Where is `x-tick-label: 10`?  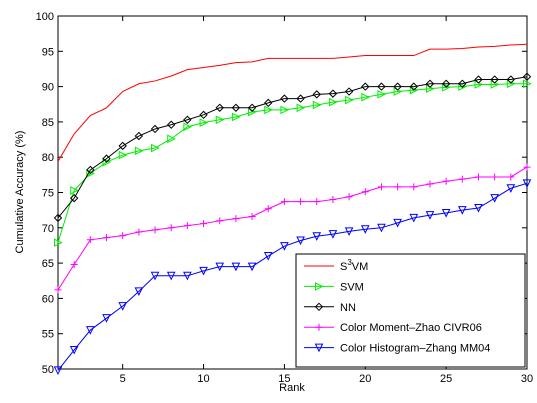 x-tick-label: 10 is located at coordinates (203, 379).